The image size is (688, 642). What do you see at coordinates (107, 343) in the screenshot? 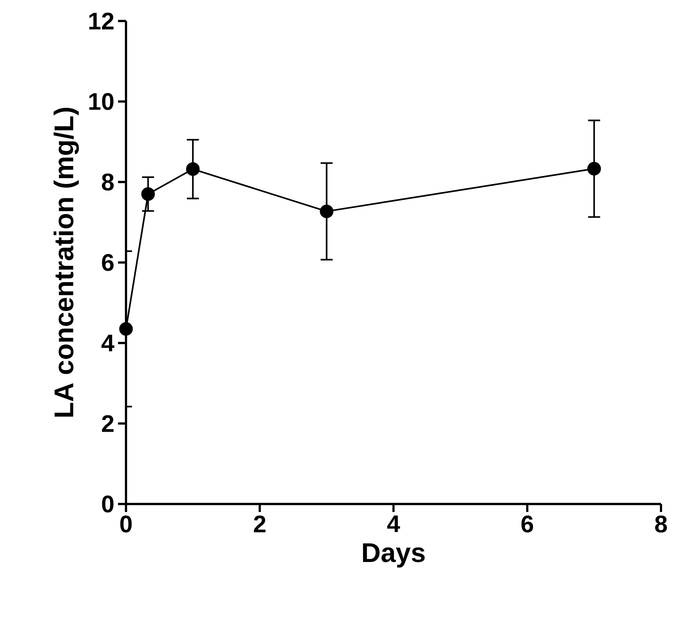
I see `y-tick-label: 4` at bounding box center [107, 343].